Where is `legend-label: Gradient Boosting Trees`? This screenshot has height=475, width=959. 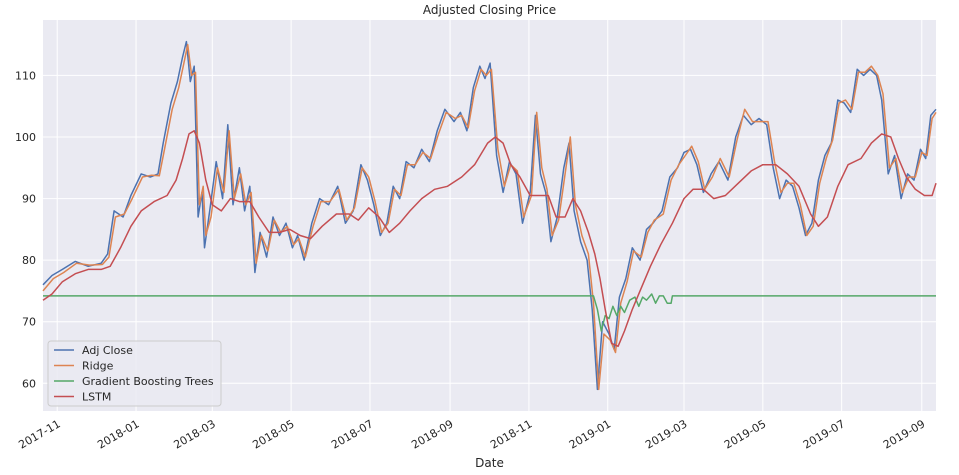 legend-label: Gradient Boosting Trees is located at coordinates (148, 381).